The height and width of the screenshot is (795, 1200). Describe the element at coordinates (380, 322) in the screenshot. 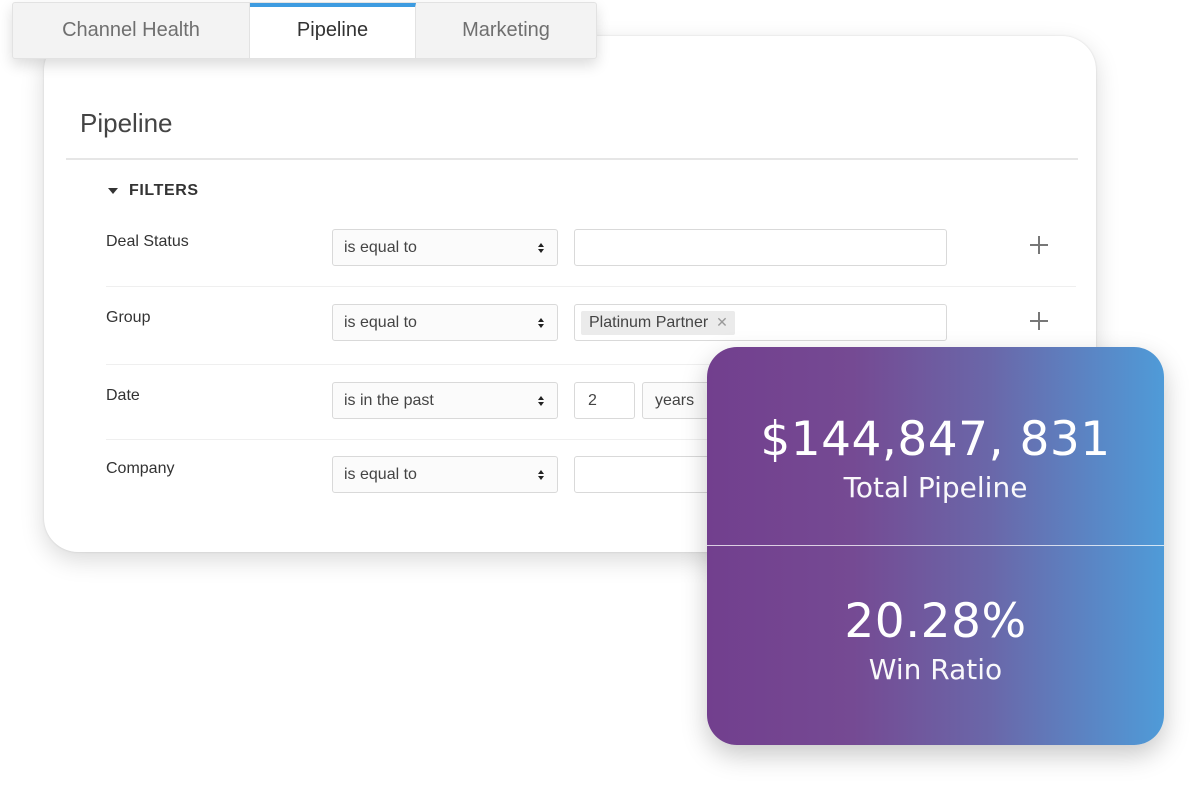

I see `group-operator-value: is equal to` at that location.